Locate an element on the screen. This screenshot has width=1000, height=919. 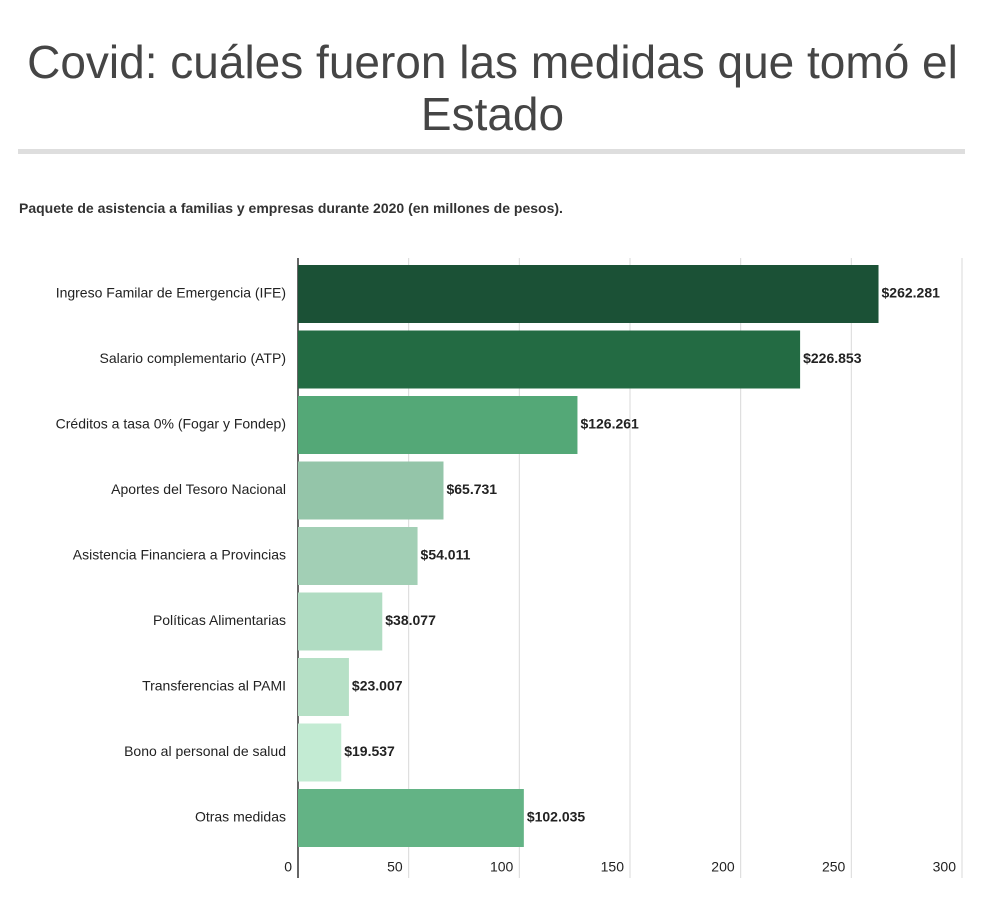
x-tick-label: 100 is located at coordinates (502, 867).